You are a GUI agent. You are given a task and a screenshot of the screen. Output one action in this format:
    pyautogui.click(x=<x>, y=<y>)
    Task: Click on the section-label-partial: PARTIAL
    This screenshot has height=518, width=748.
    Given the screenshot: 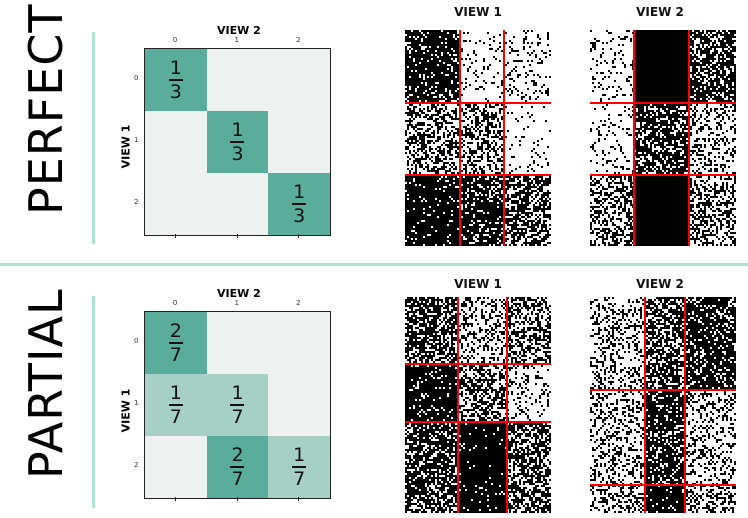 What is the action you would take?
    pyautogui.click(x=46, y=383)
    